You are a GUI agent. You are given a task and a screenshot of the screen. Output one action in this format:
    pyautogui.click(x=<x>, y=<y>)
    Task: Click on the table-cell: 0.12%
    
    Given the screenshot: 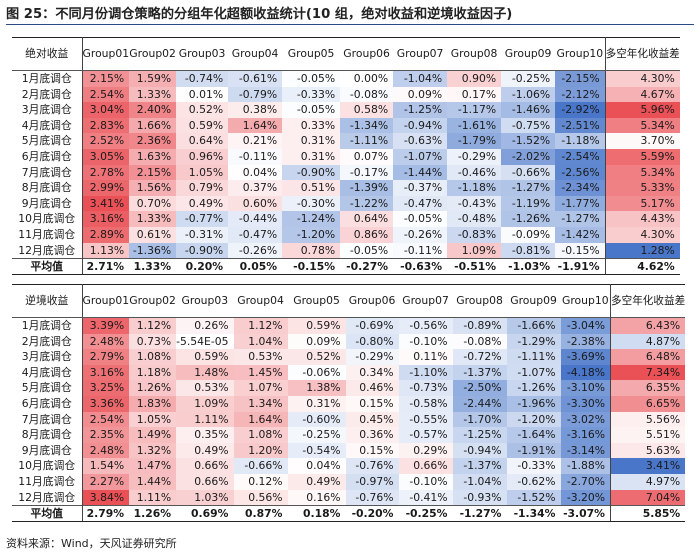 What is the action you would take?
    pyautogui.click(x=260, y=481)
    